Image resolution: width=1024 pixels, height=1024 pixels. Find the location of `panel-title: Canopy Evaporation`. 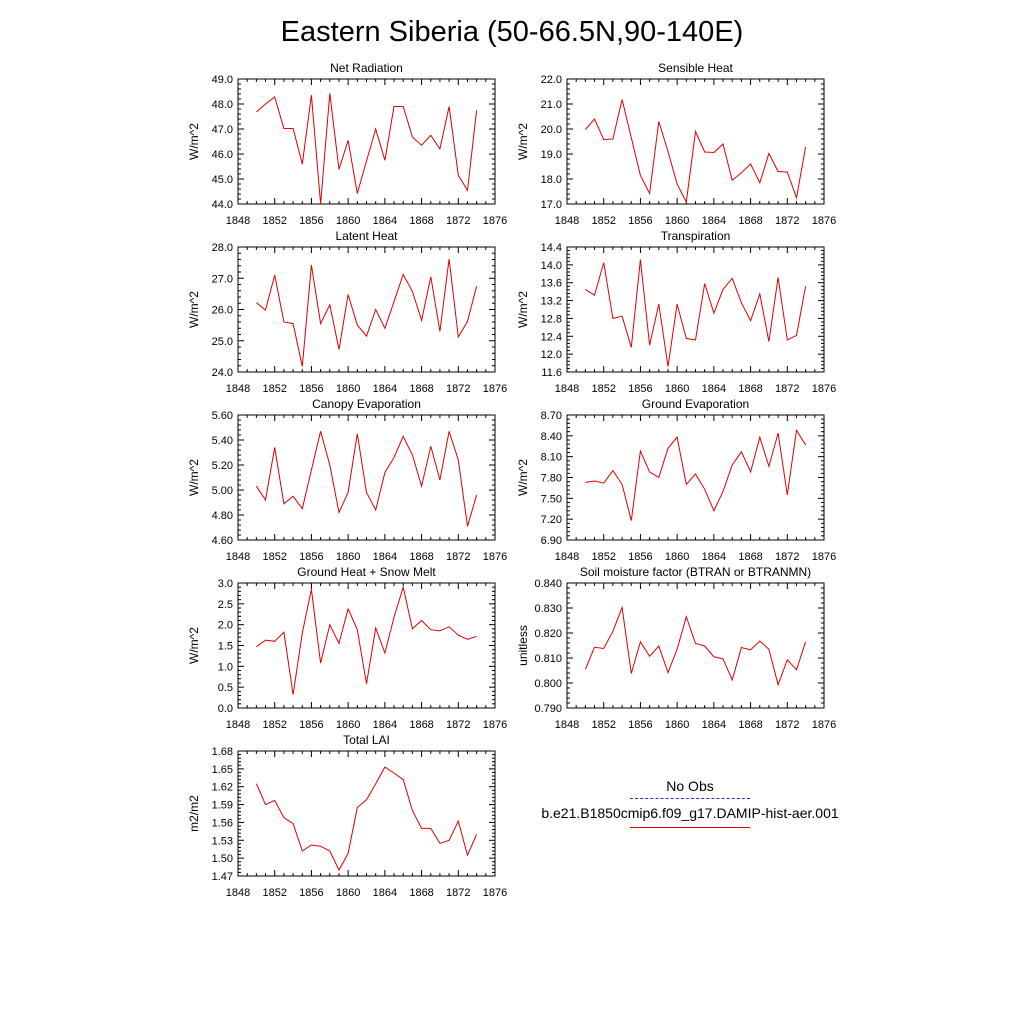

panel-title: Canopy Evaporation is located at coordinates (366, 404).